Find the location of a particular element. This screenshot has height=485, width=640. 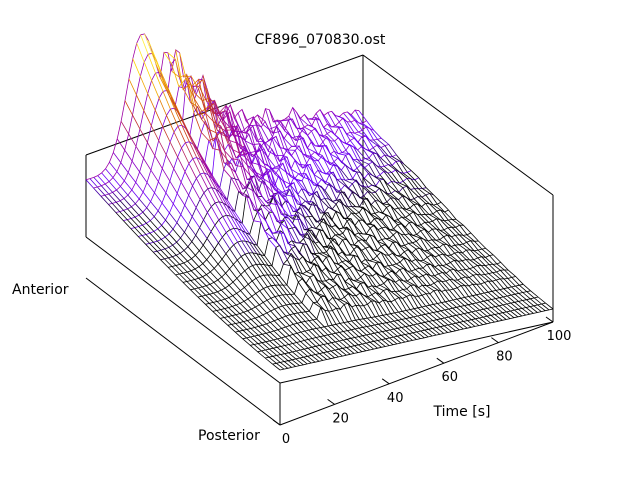

x-tick-label: 0 is located at coordinates (286, 439).